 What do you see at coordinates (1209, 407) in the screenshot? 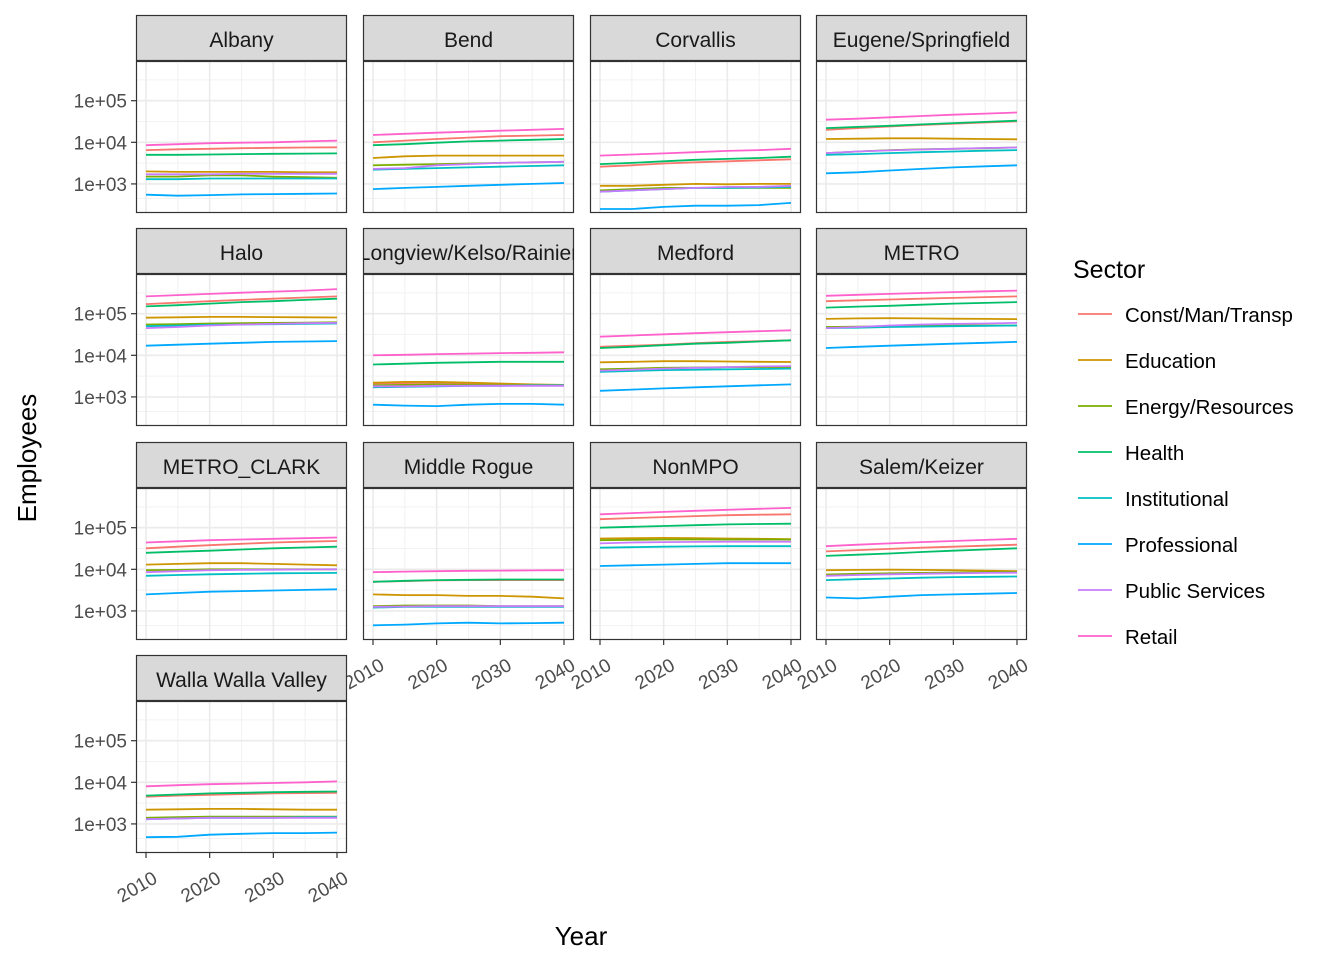
I see `legend-label: Energy/Resources` at bounding box center [1209, 407].